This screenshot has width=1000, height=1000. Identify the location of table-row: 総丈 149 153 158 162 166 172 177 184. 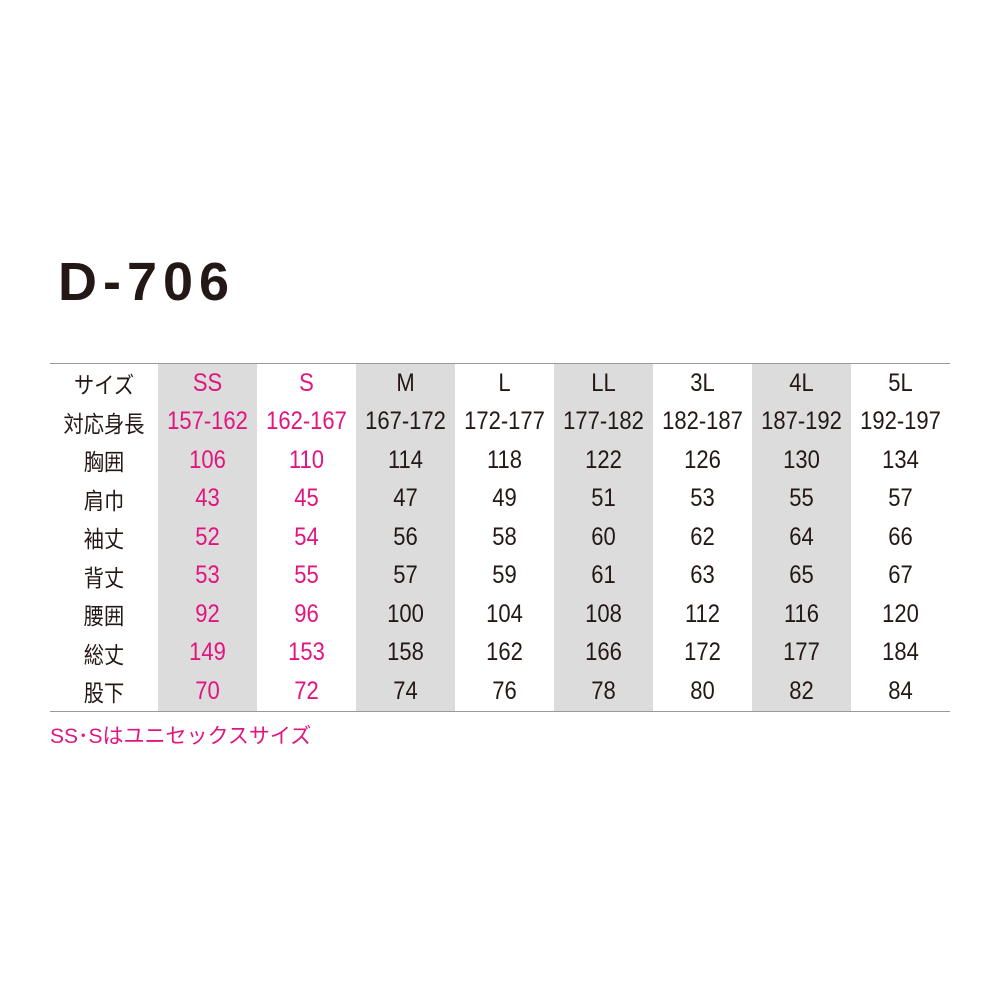
(500, 653).